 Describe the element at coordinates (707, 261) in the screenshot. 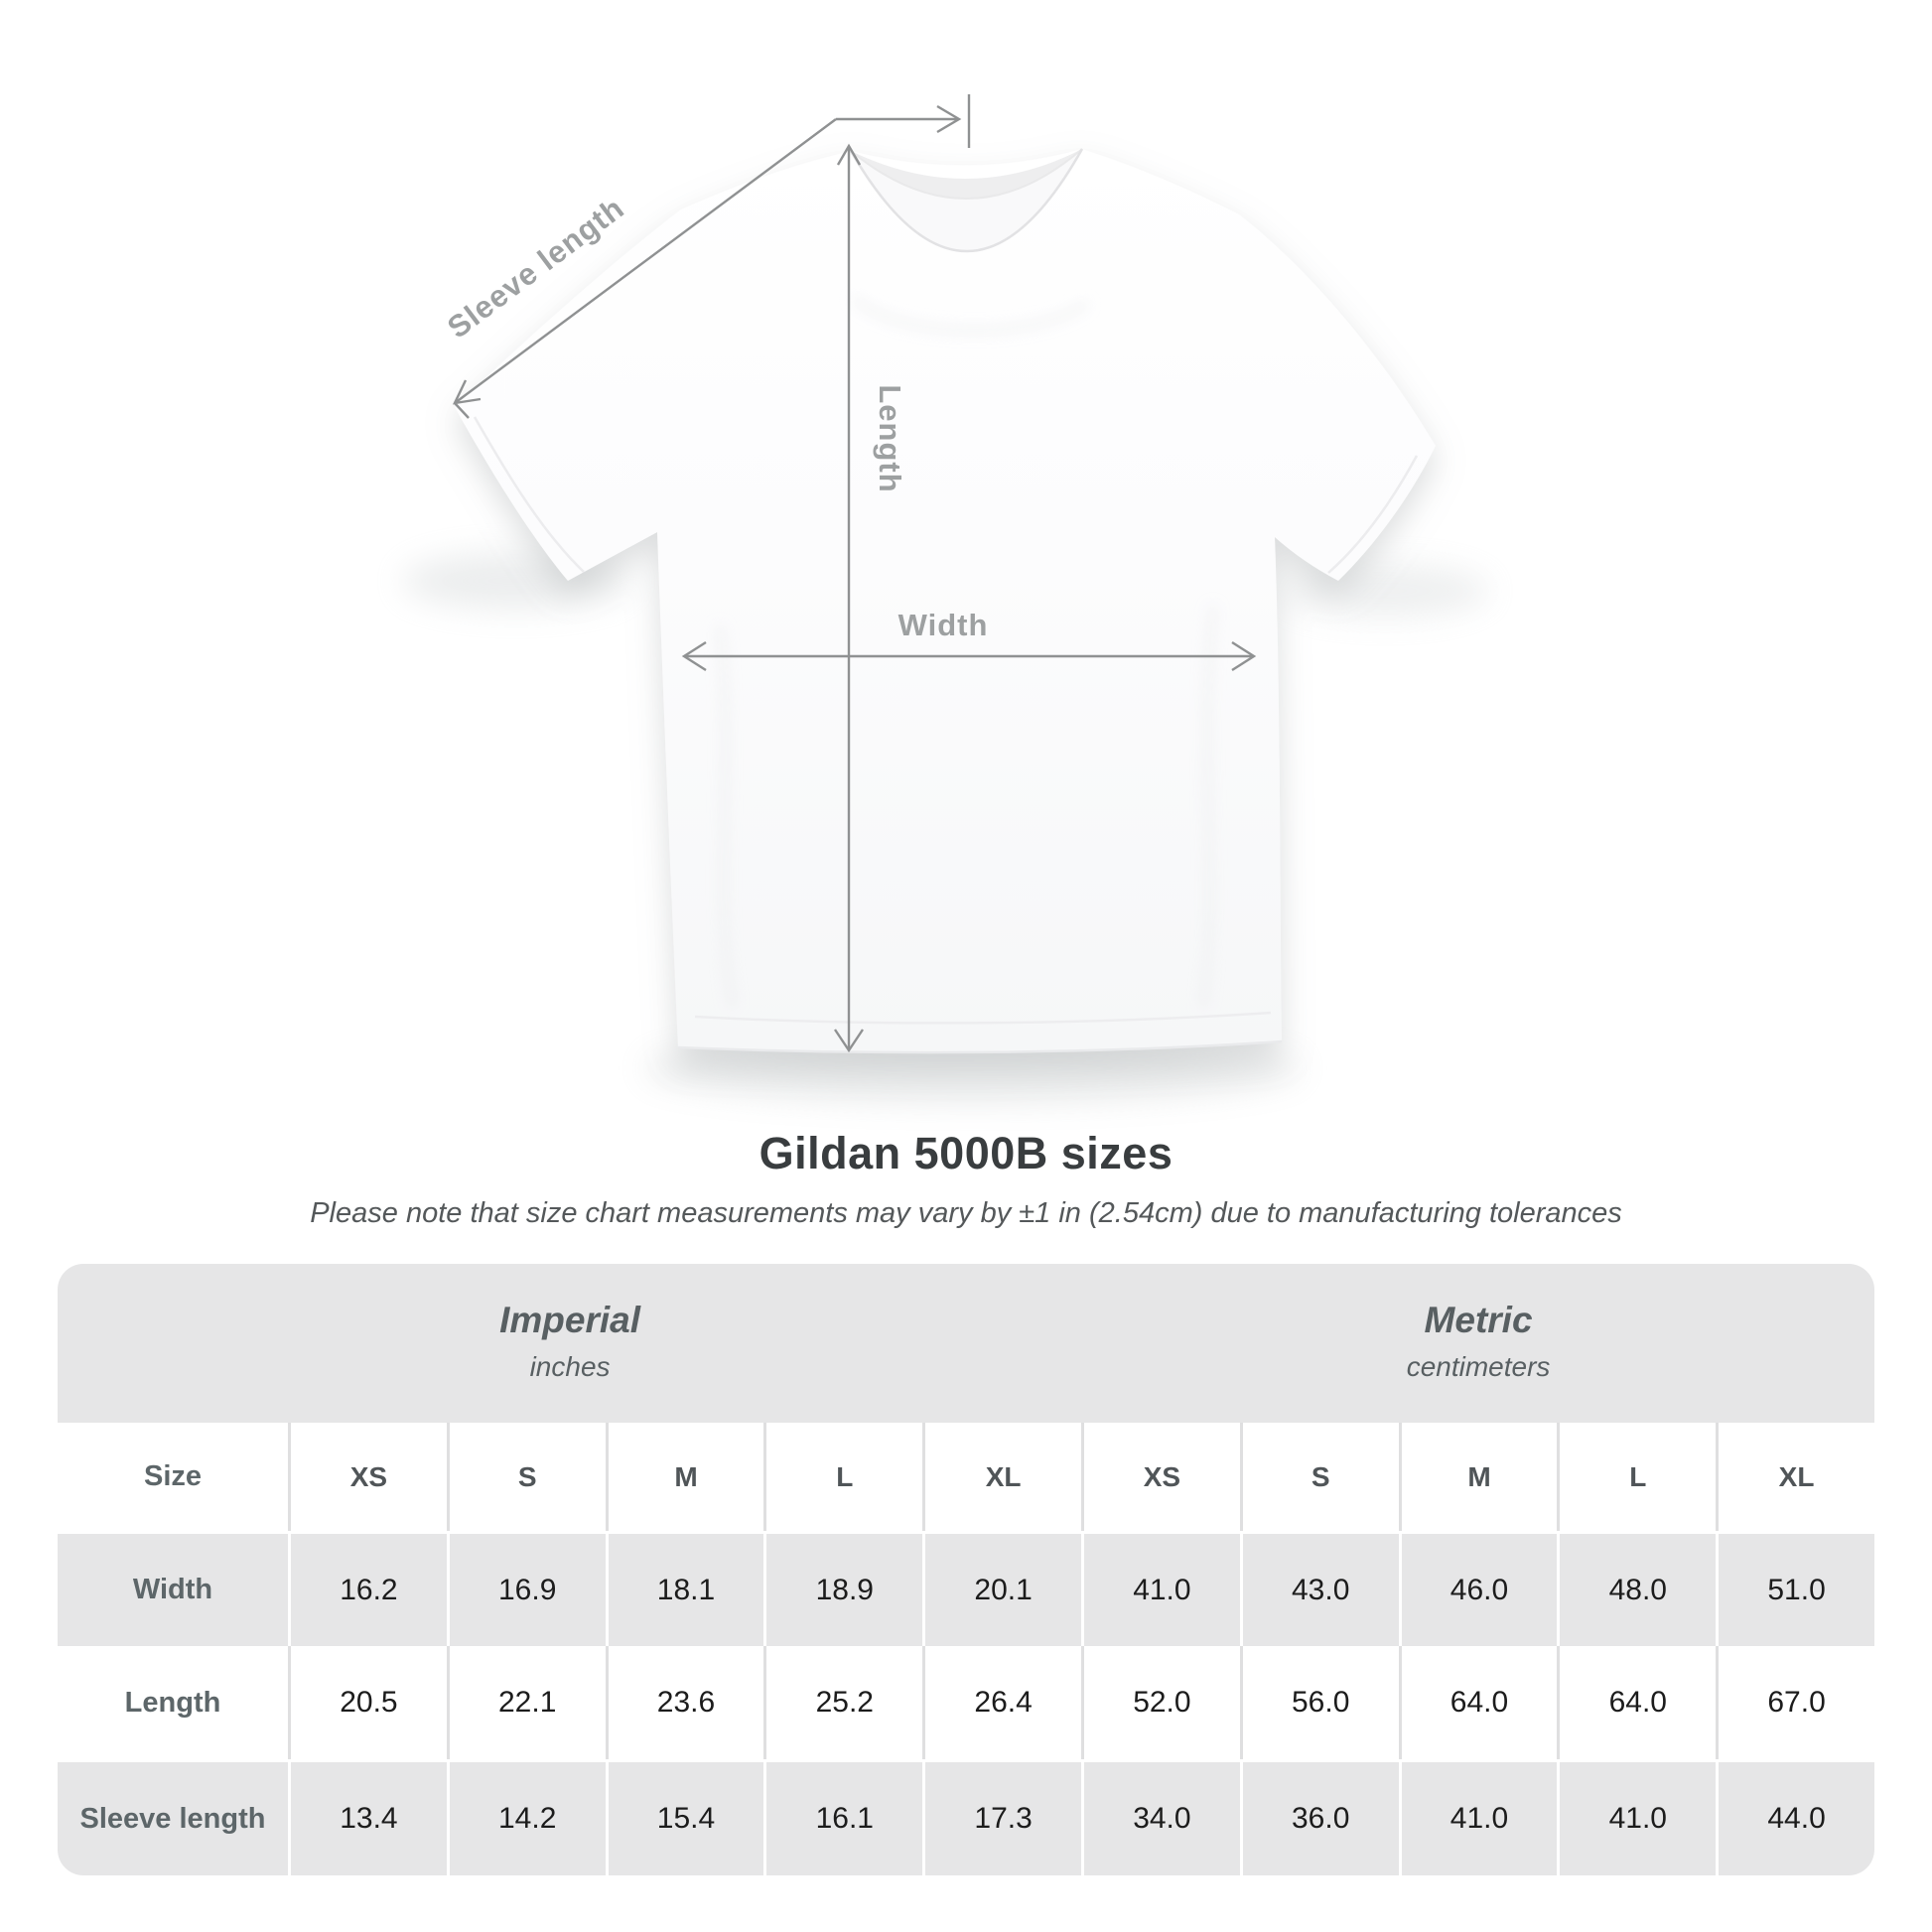

I see `sleeve-length-arrow` at that location.